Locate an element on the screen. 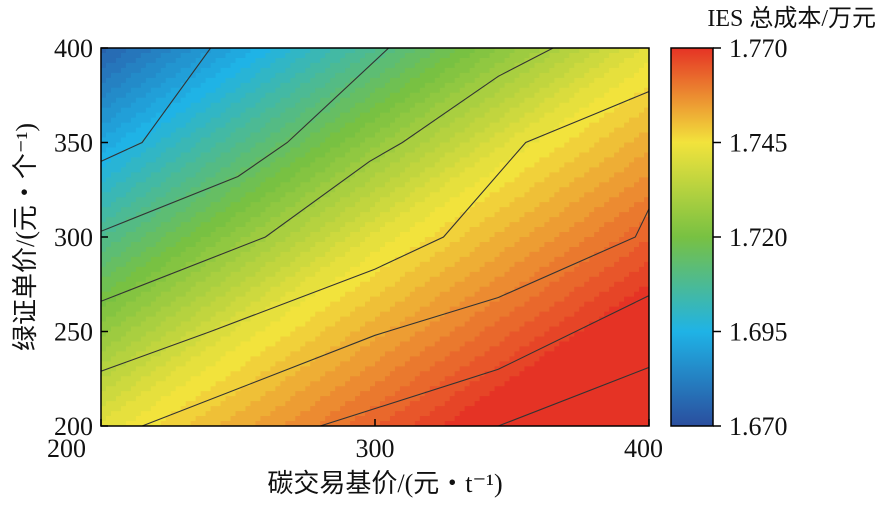 Image resolution: width=879 pixels, height=523 pixels. x-axis: 200 300 400 is located at coordinates (355, 441).